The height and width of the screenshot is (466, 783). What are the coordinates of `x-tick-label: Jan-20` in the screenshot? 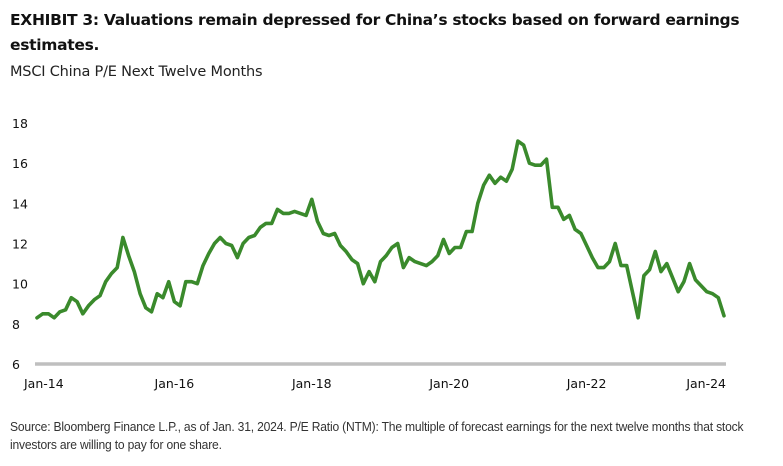 It's located at (448, 383).